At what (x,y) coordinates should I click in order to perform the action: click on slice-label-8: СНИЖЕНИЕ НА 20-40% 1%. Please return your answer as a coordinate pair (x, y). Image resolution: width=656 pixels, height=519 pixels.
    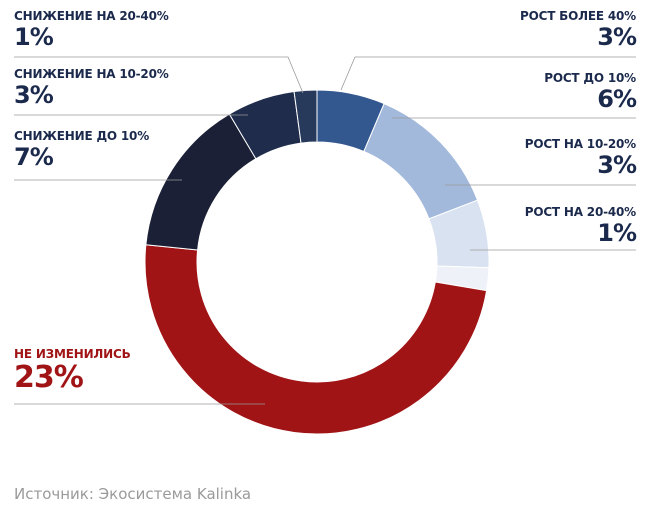
    Looking at the image, I should click on (91, 29).